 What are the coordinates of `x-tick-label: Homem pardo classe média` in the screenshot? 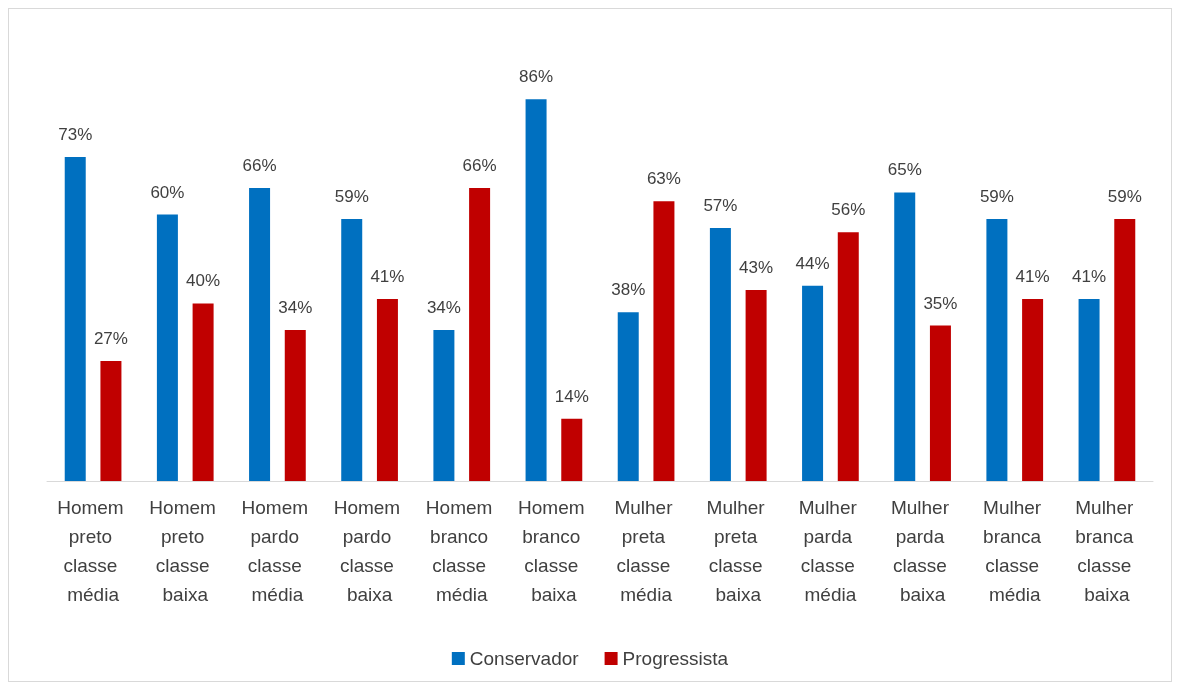 It's located at (277, 551).